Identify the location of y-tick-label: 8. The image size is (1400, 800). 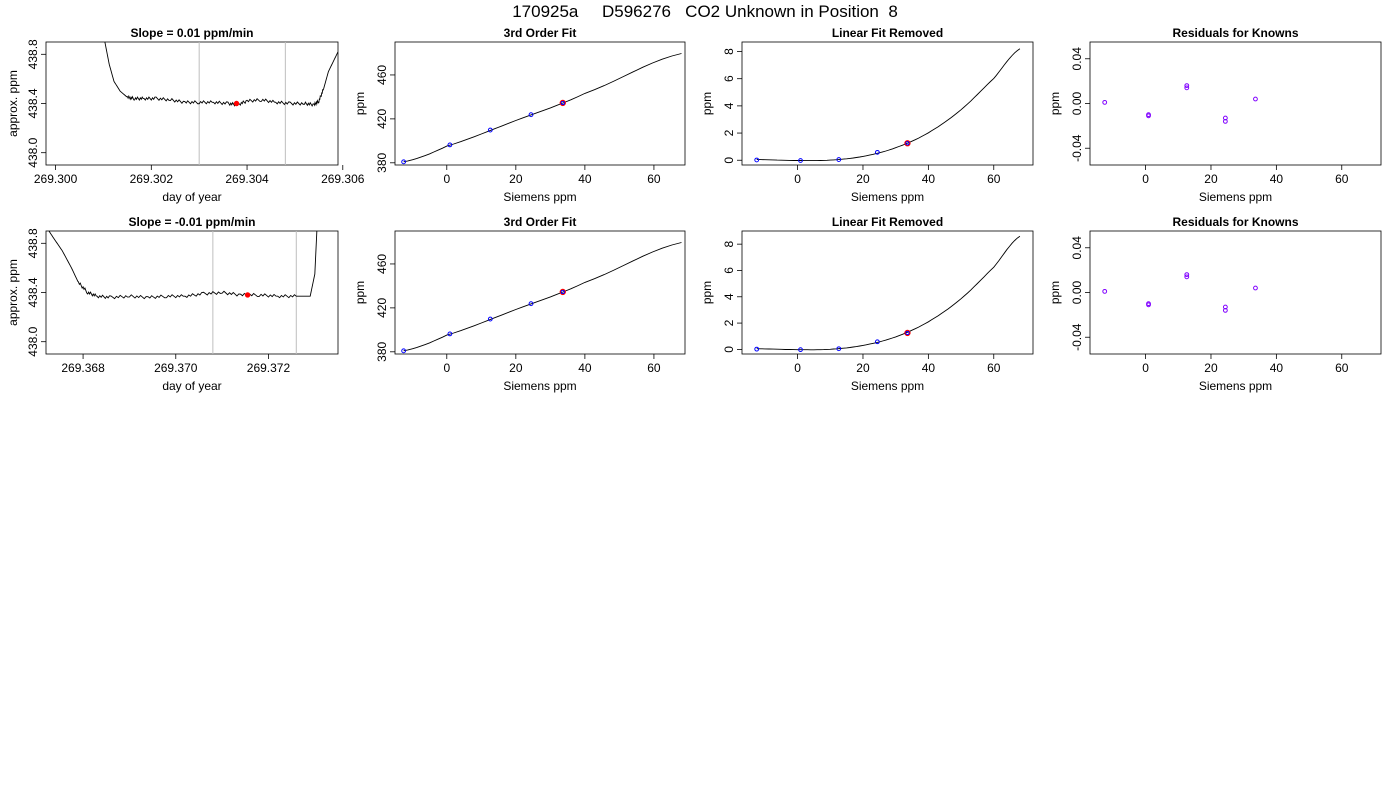
(729, 51).